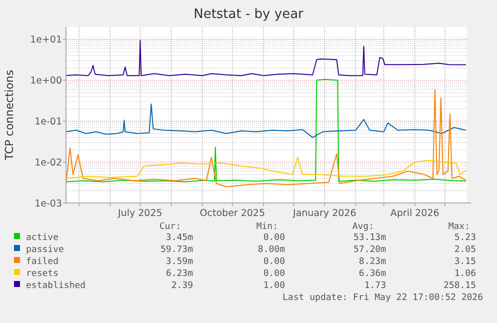 The height and width of the screenshot is (323, 497). What do you see at coordinates (375, 286) in the screenshot?
I see `text: 1.73` at bounding box center [375, 286].